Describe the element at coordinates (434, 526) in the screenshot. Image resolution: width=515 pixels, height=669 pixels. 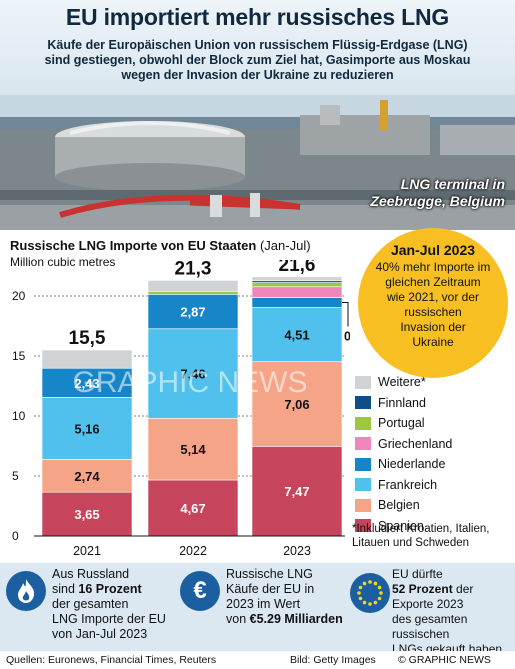
I see `legend-item: Spanien` at that location.